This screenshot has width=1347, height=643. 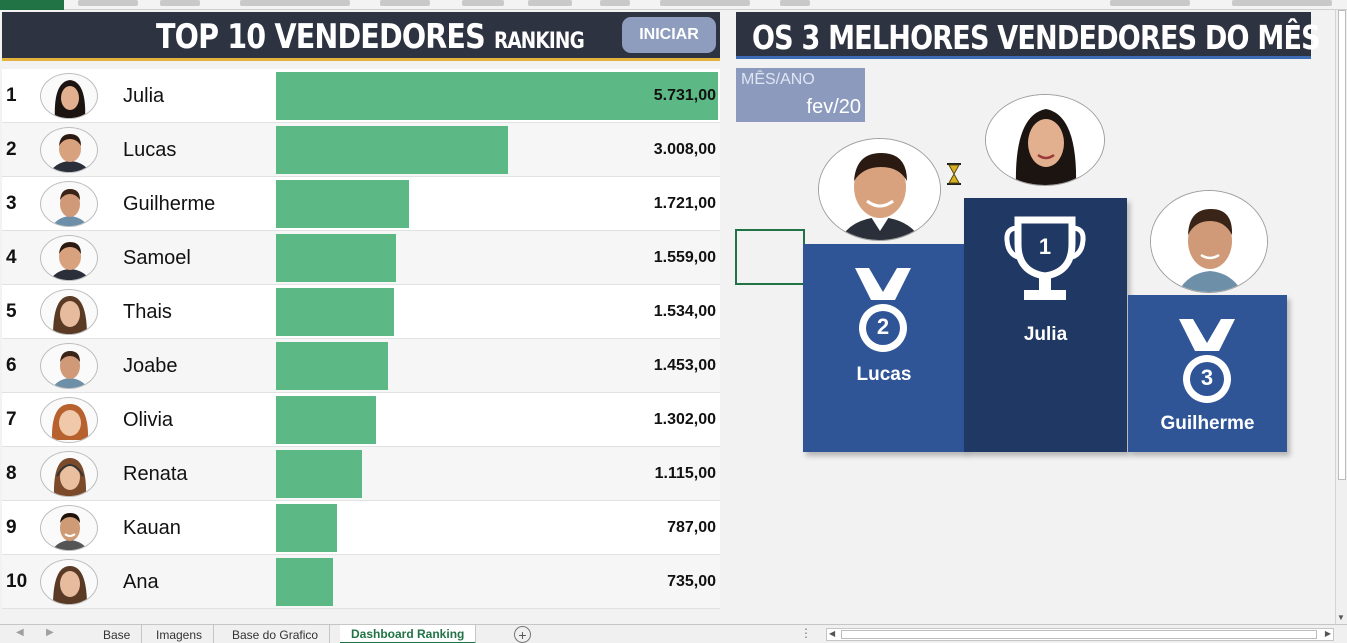 What do you see at coordinates (1282, 3) in the screenshot?
I see `comments-button` at bounding box center [1282, 3].